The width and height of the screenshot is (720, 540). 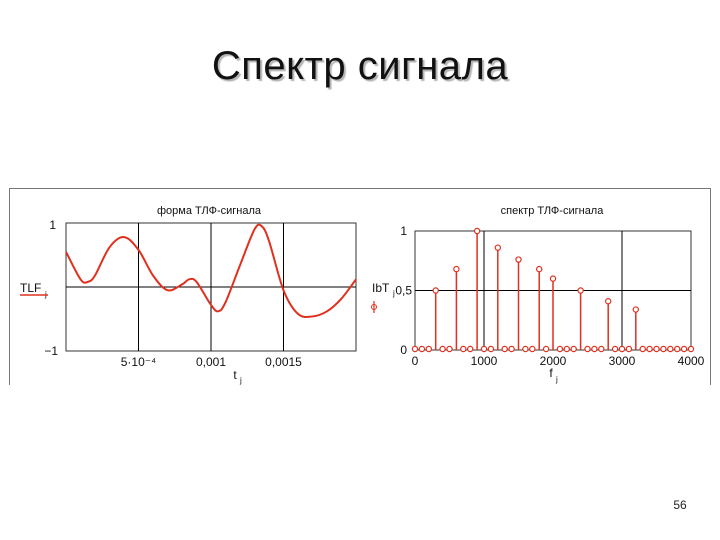 I want to click on waveform-x-ticks: 5·10⁻⁴ 0,001 0,0015, so click(x=211, y=362).